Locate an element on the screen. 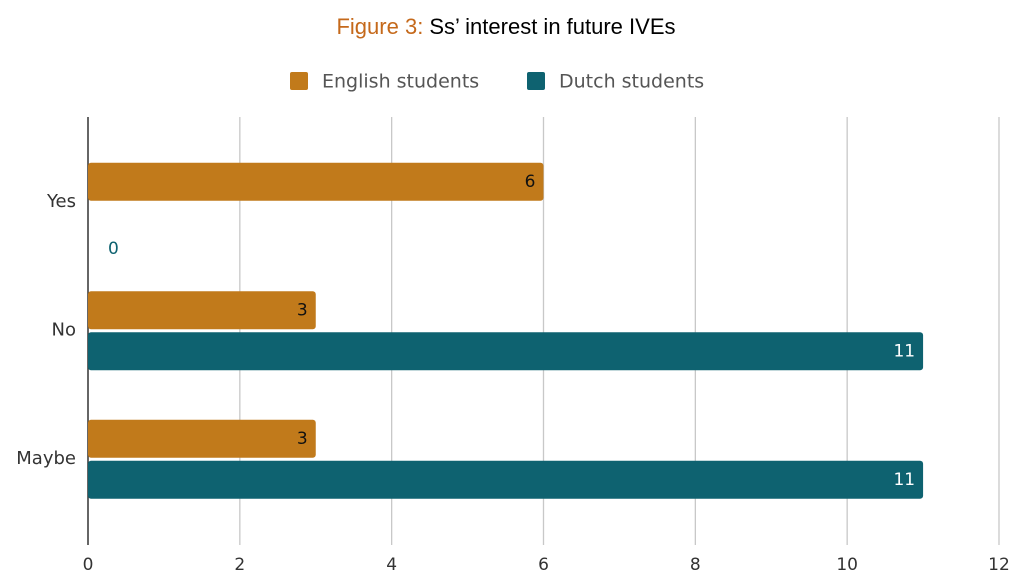  x-tick-label: 6 is located at coordinates (543, 565).